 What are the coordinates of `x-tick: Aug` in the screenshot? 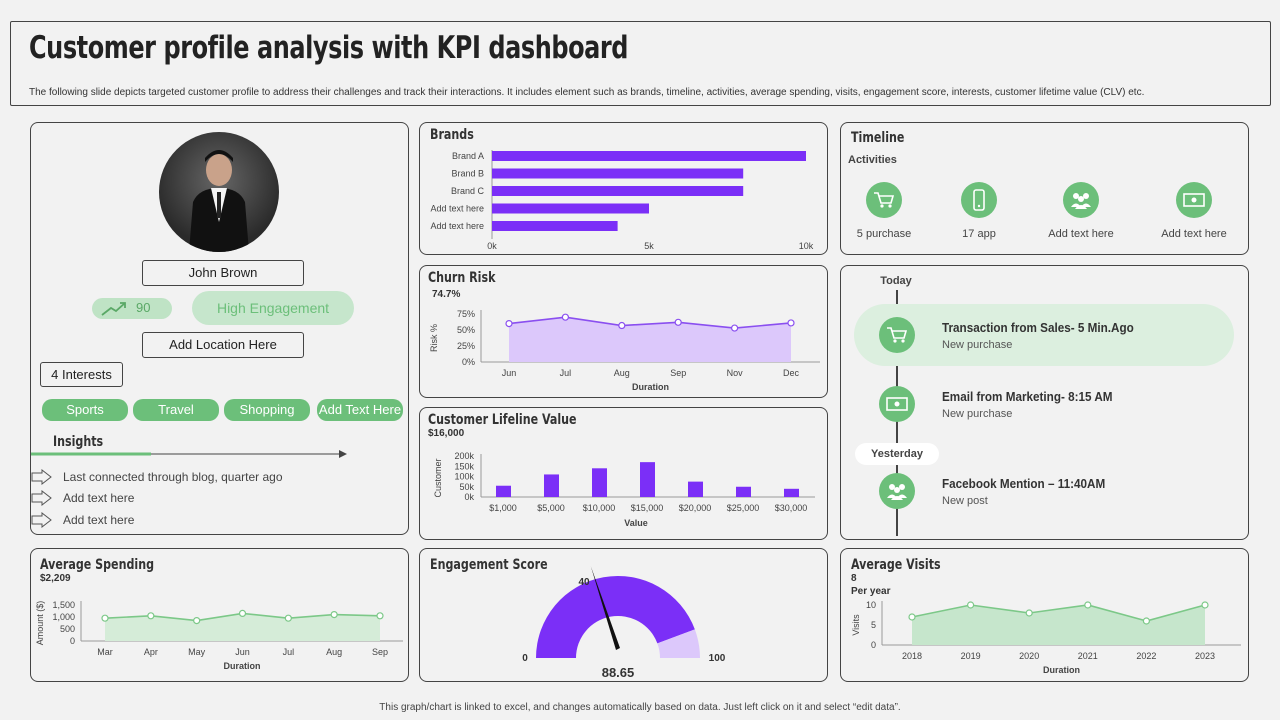 It's located at (334, 652).